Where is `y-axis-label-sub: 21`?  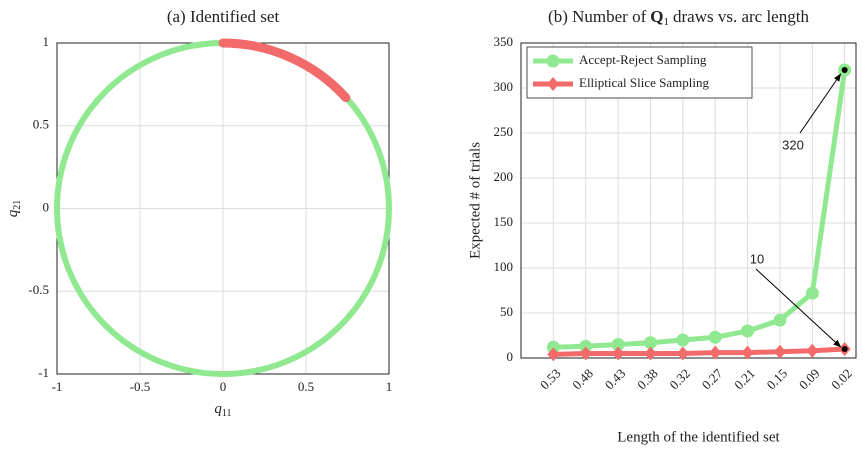 y-axis-label-sub: 21 is located at coordinates (17, 205).